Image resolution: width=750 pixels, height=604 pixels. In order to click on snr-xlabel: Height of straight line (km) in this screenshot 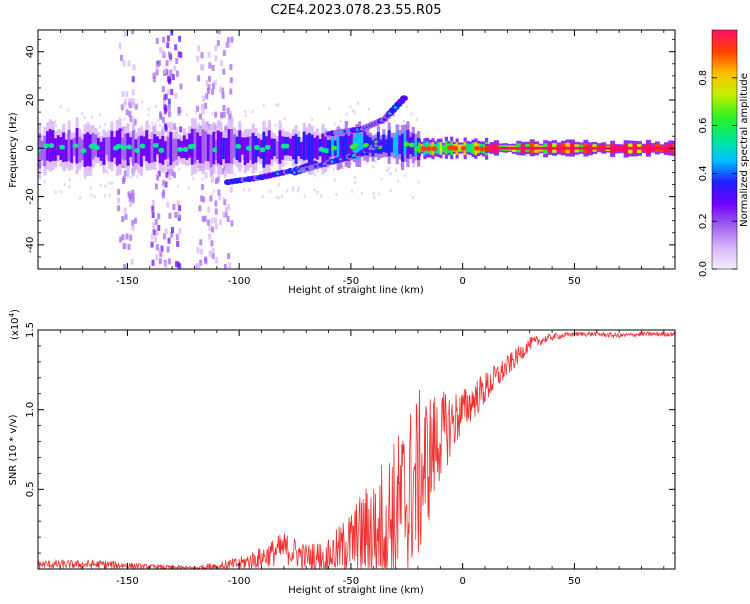, I will do `click(356, 590)`.